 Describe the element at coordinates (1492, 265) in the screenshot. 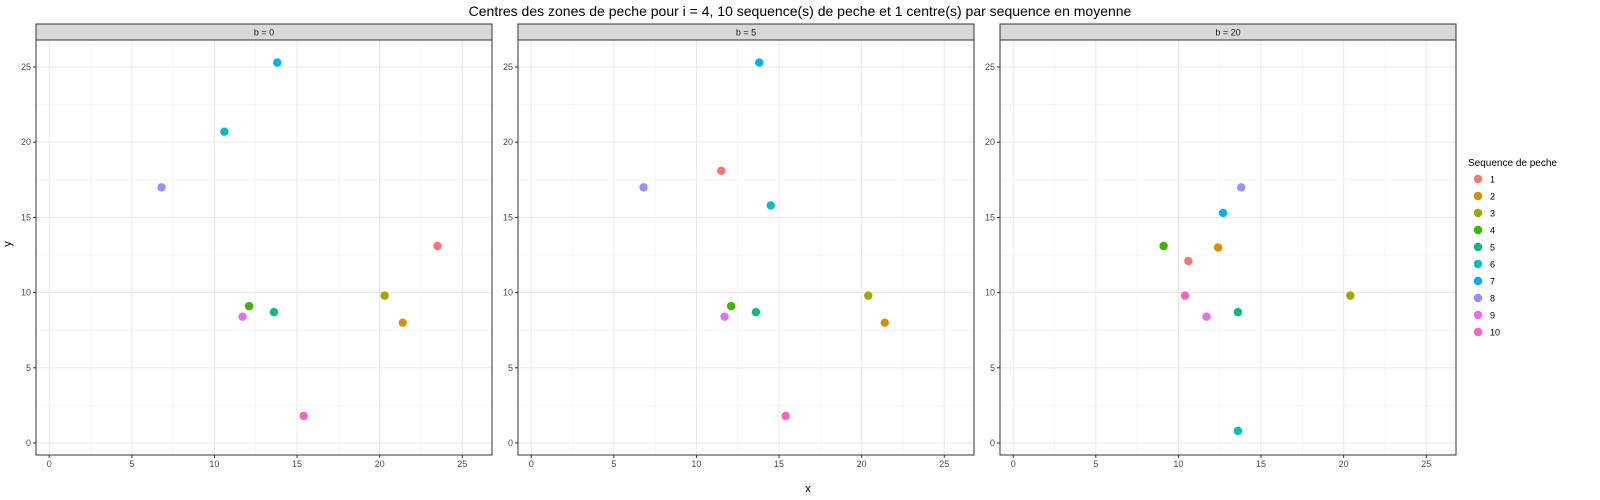

I see `legend-label-6: 6` at that location.